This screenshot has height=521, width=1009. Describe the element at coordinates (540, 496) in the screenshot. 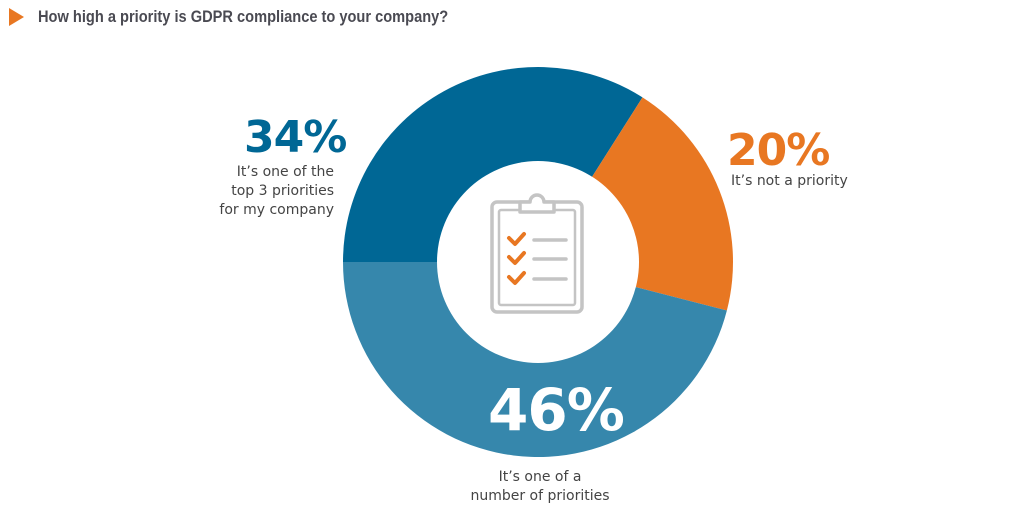

I see `label-line: number of priorities` at that location.